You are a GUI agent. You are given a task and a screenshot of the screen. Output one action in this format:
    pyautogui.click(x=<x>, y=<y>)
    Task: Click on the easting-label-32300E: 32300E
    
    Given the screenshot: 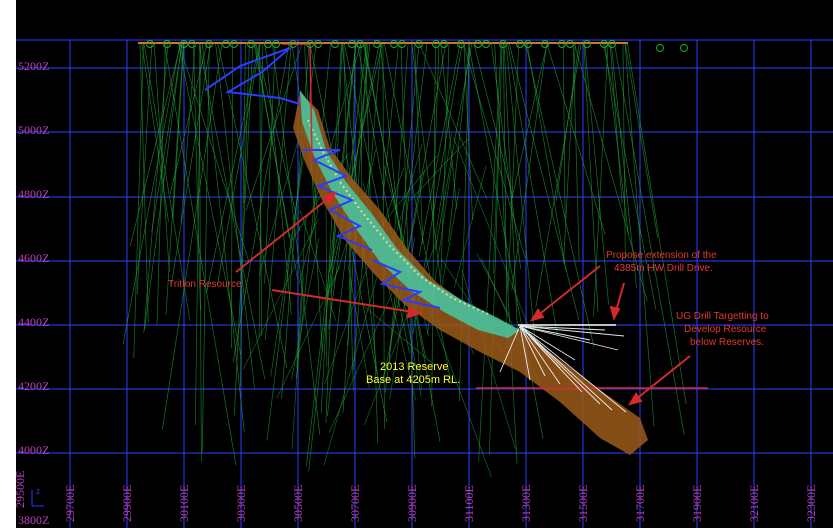 What is the action you would take?
    pyautogui.click(x=811, y=503)
    